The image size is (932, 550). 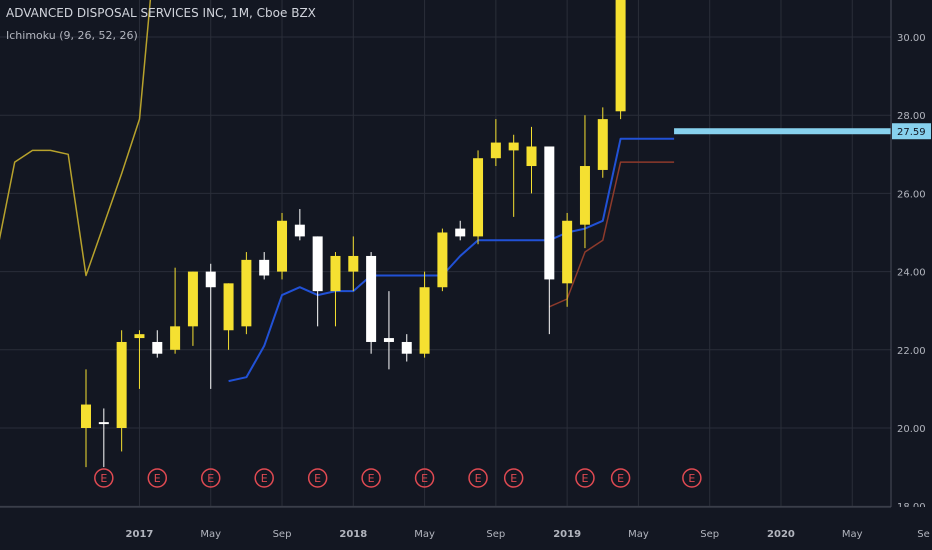 I want to click on time-tick-label: 2018, so click(x=353, y=534).